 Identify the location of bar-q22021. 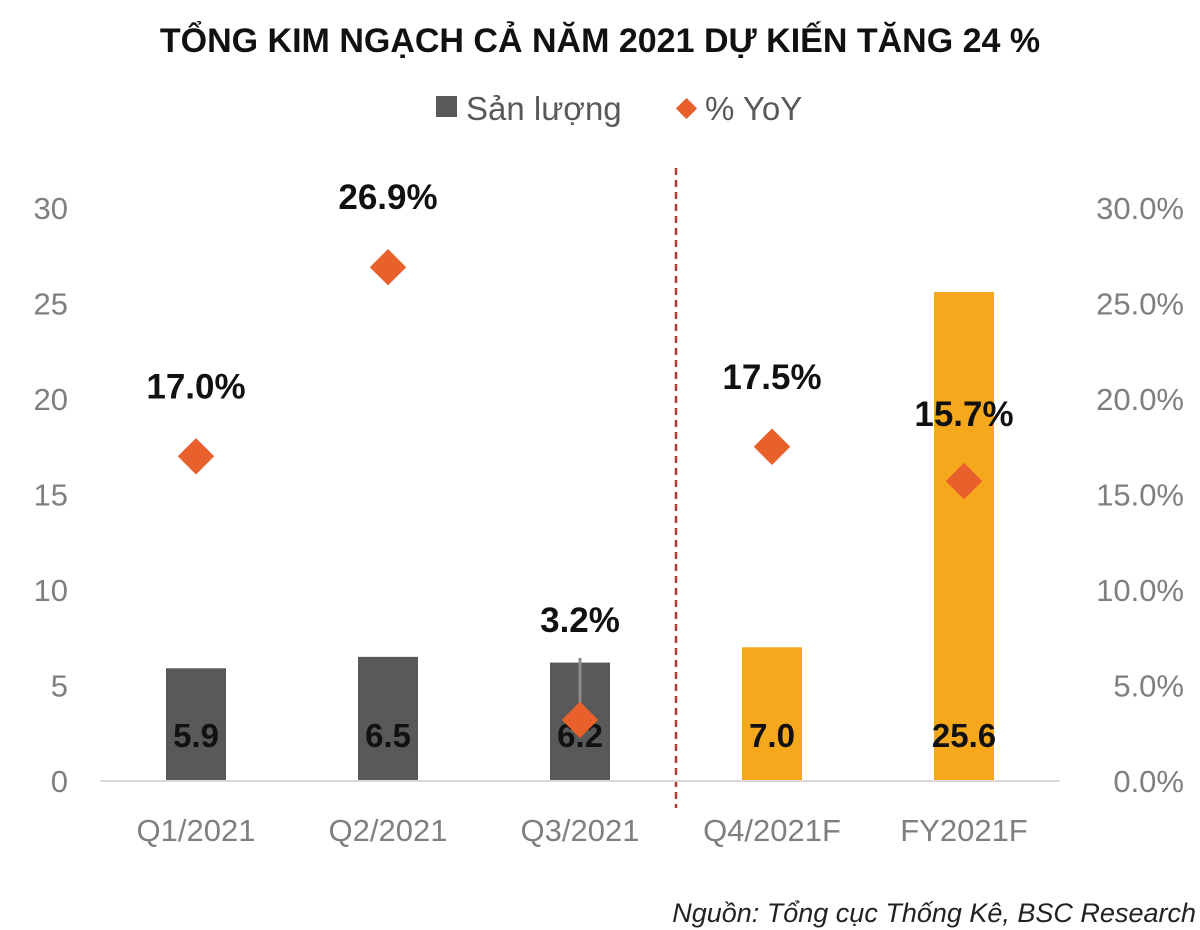
(388, 718).